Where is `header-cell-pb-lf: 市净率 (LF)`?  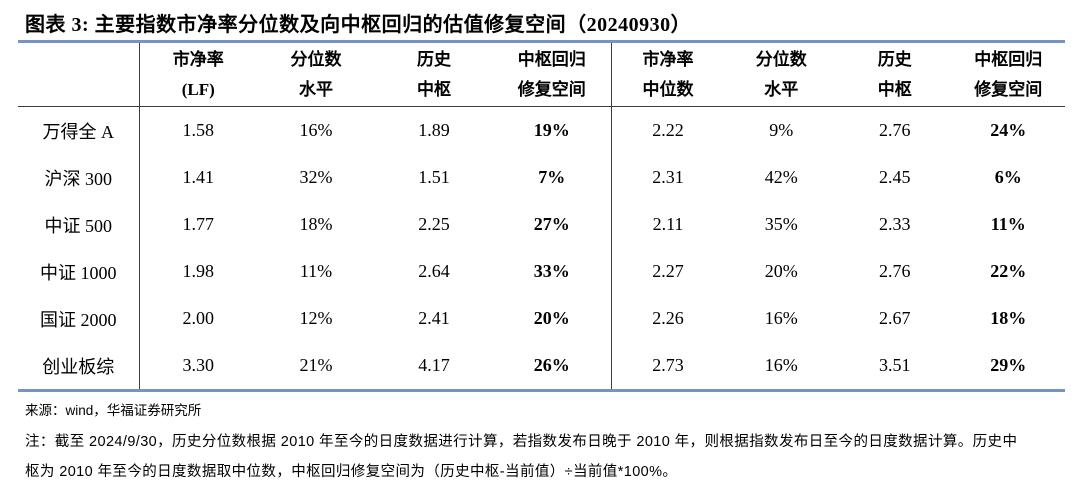 header-cell-pb-lf: 市净率 (LF) is located at coordinates (198, 74).